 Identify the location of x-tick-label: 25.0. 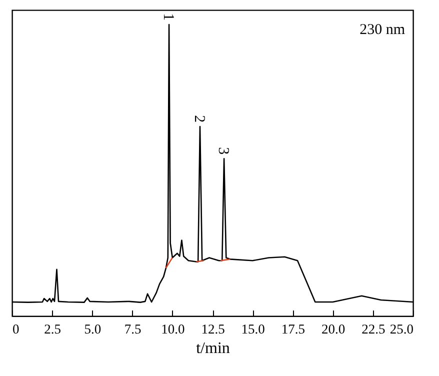
(402, 329).